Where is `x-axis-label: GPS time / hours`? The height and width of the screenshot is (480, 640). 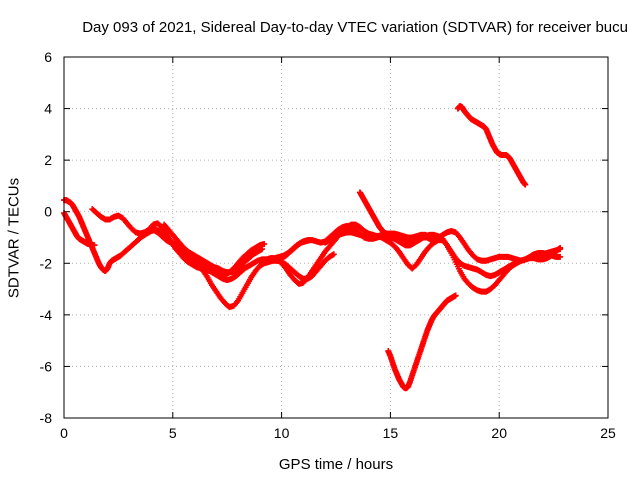 x-axis-label: GPS time / hours is located at coordinates (336, 464).